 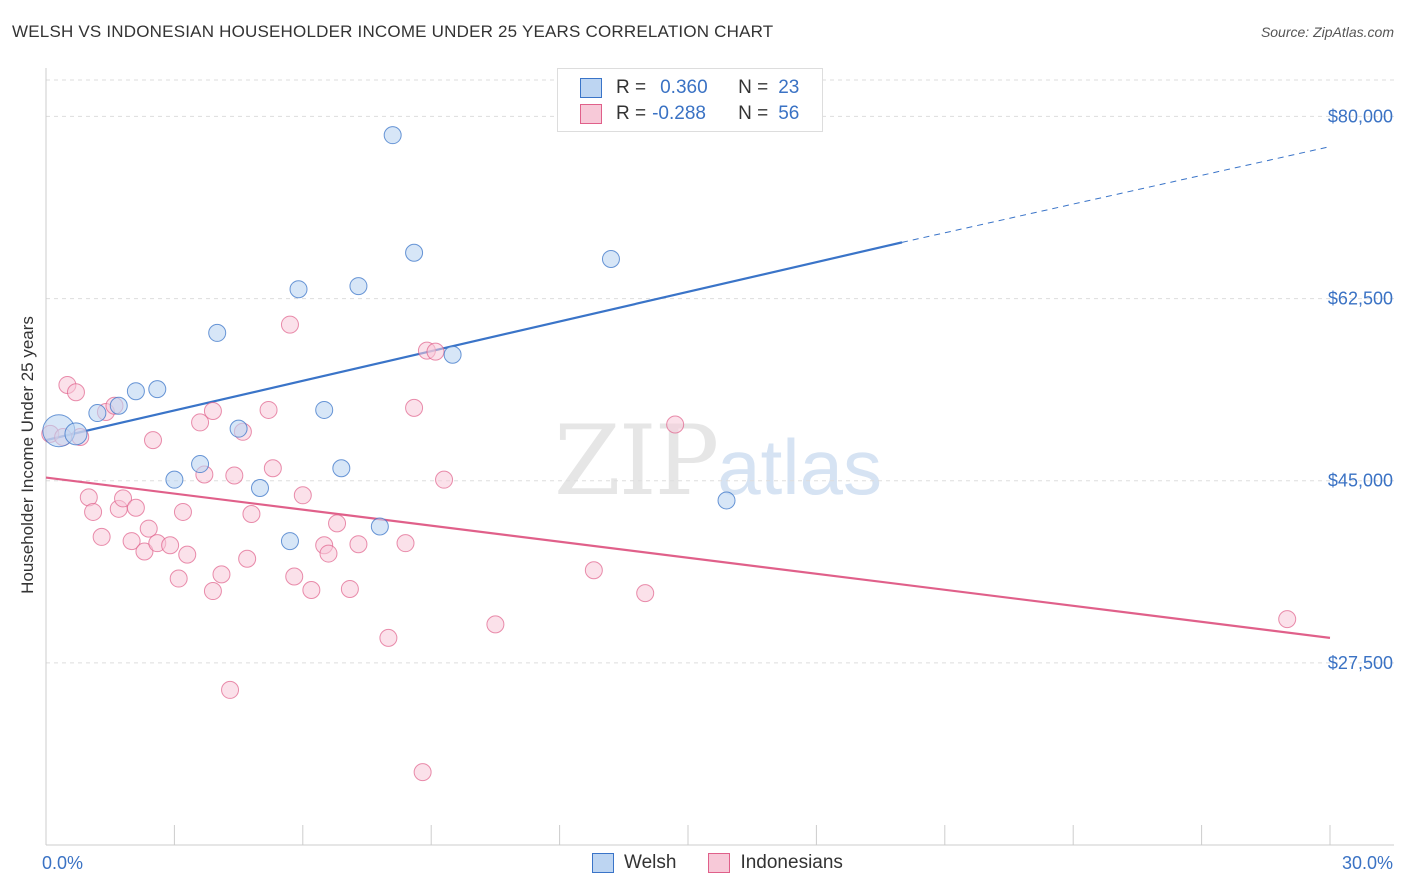 What do you see at coordinates (789, 113) in the screenshot?
I see `indonesian-n-value: 56` at bounding box center [789, 113].